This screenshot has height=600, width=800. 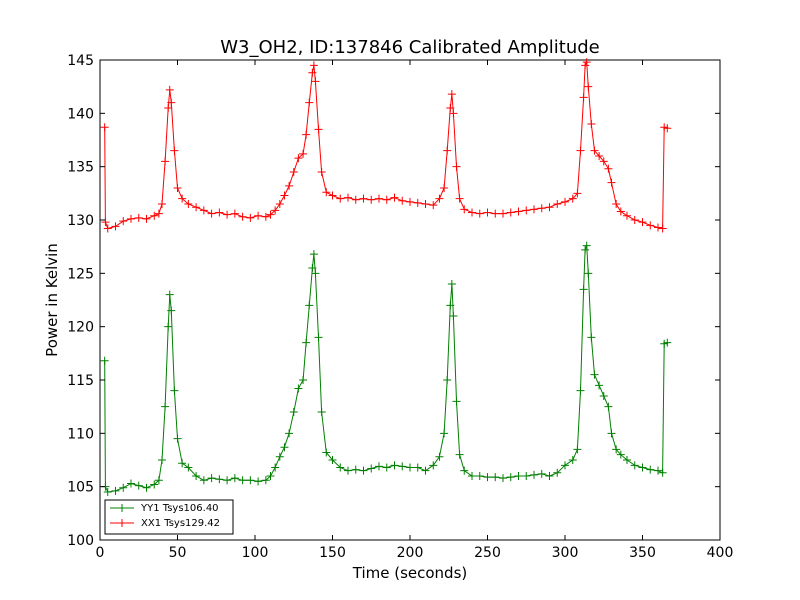 What do you see at coordinates (178, 553) in the screenshot?
I see `x-tick-label: 50` at bounding box center [178, 553].